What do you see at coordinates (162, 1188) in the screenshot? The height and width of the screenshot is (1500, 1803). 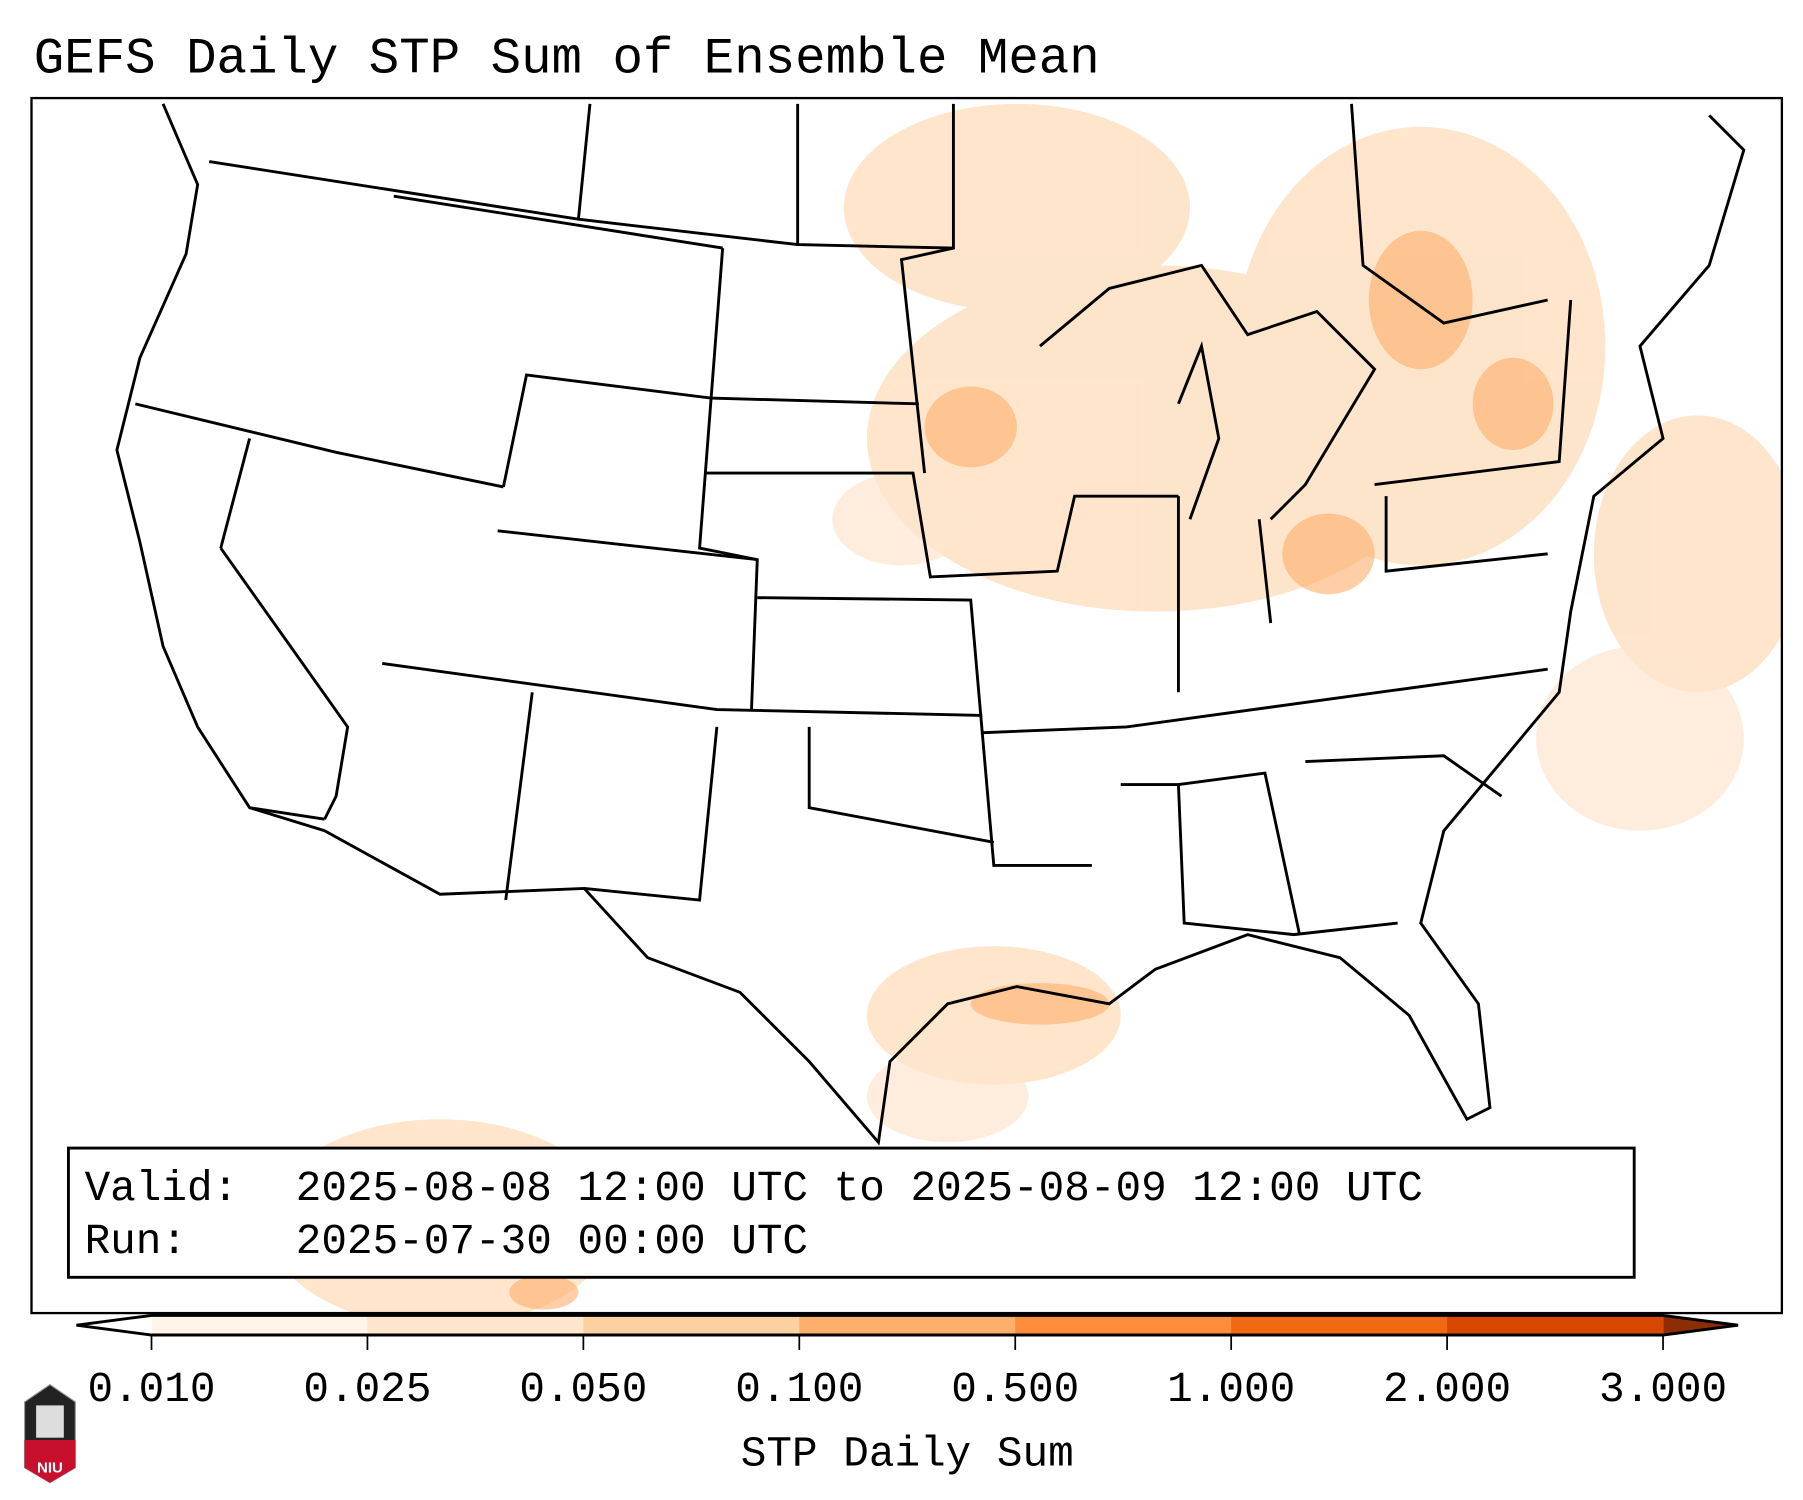 I see `valid-label: Valid:` at bounding box center [162, 1188].